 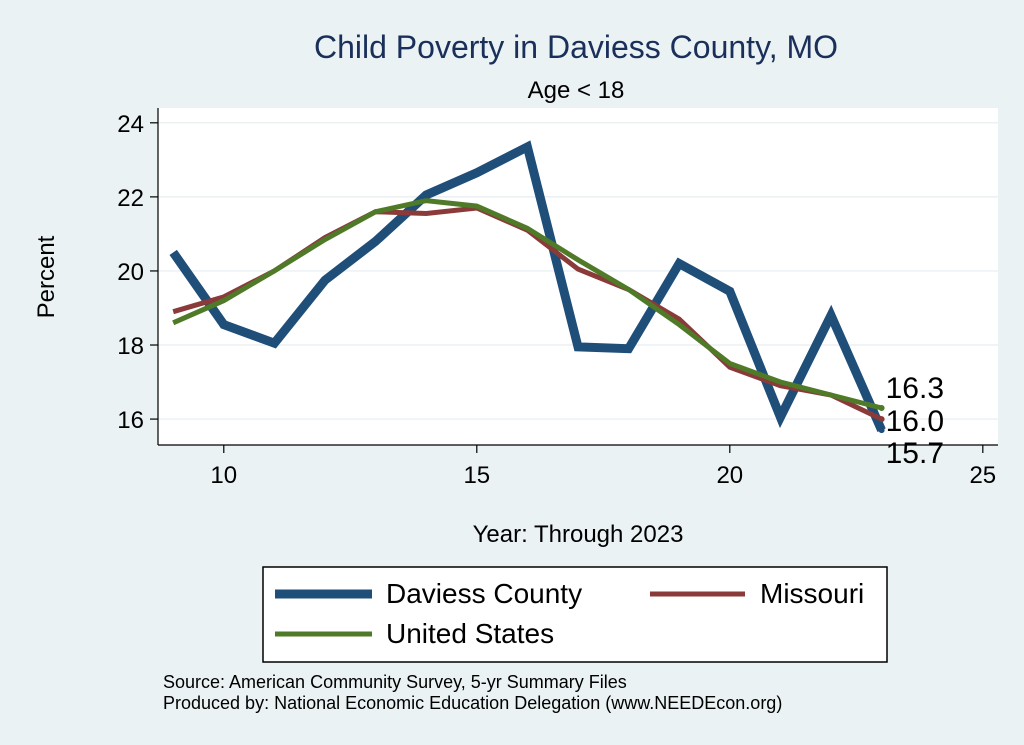 What do you see at coordinates (130, 346) in the screenshot?
I see `y-tick-label: 18` at bounding box center [130, 346].